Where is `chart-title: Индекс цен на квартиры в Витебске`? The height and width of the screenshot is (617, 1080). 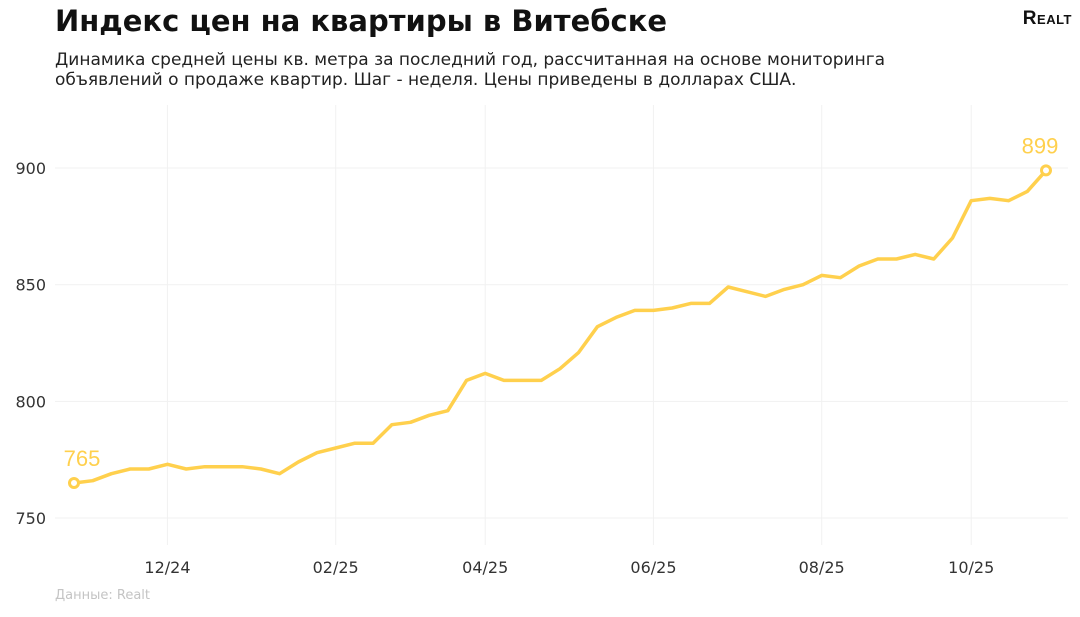
chart-title: Индекс цен на квартиры в Витебске is located at coordinates (361, 21).